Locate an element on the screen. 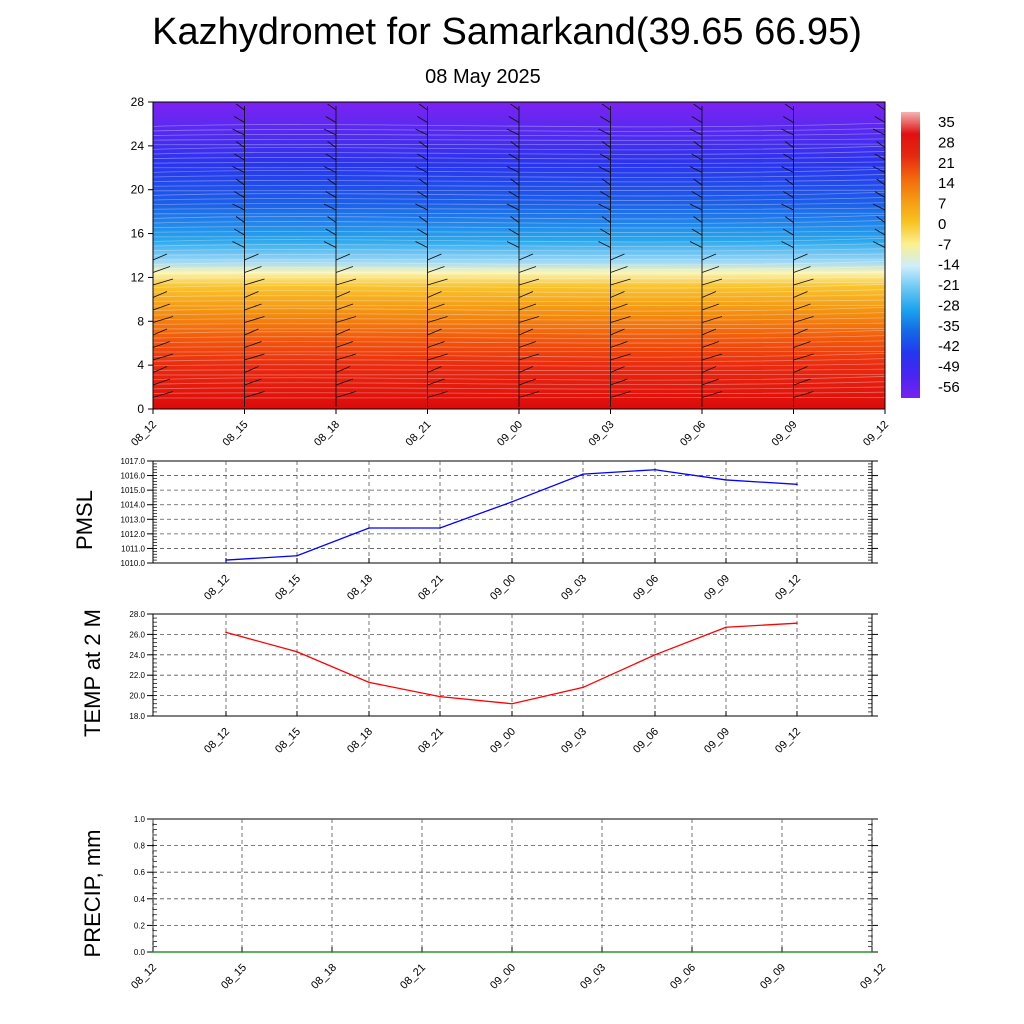  x-tick-label: 09_03 is located at coordinates (602, 434).